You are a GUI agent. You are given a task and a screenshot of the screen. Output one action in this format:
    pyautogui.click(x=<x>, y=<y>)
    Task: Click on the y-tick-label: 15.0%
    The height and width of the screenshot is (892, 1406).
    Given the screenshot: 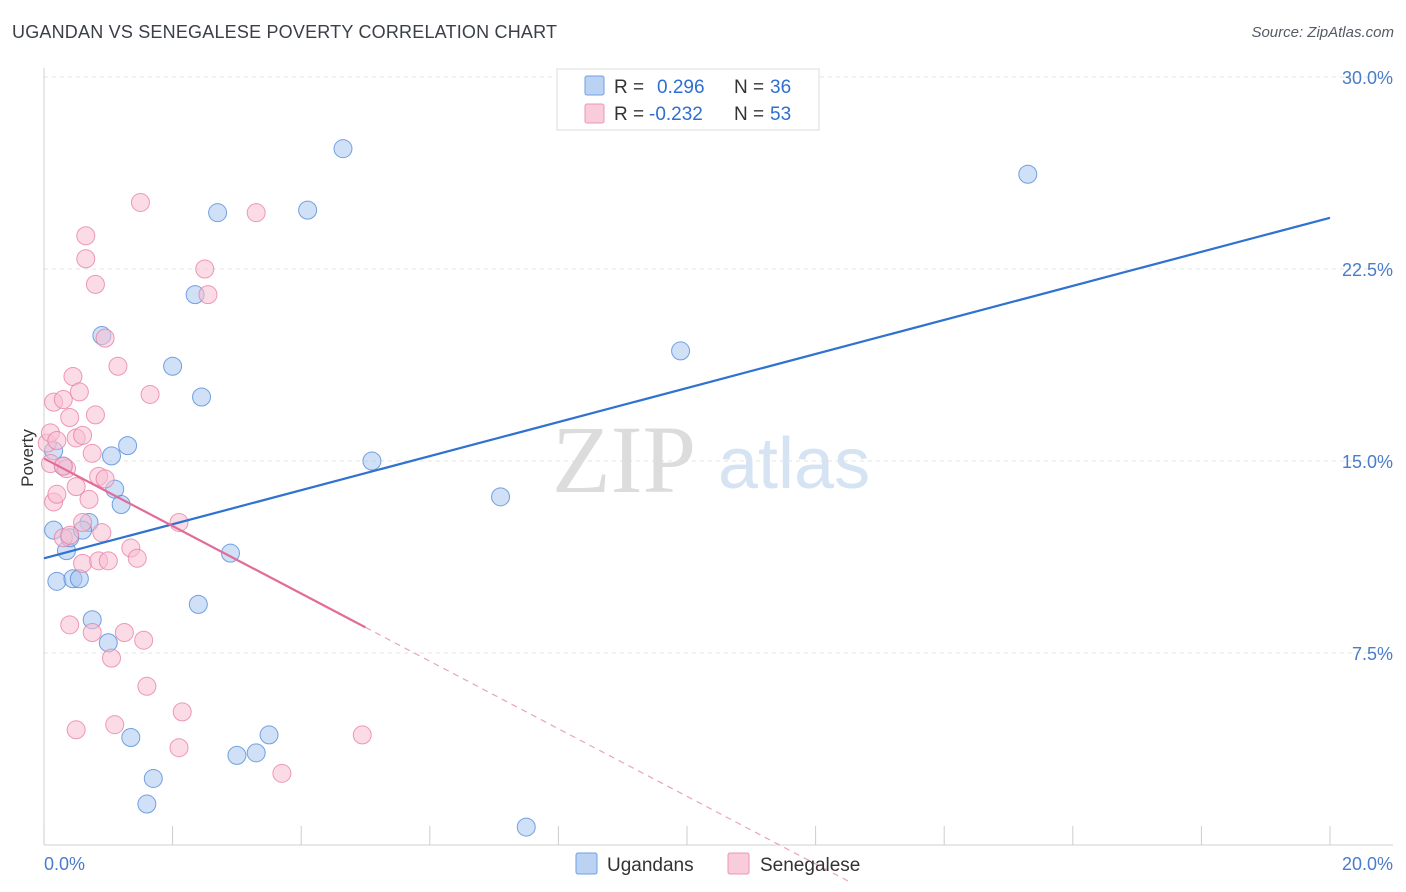 What is the action you would take?
    pyautogui.click(x=1367, y=462)
    